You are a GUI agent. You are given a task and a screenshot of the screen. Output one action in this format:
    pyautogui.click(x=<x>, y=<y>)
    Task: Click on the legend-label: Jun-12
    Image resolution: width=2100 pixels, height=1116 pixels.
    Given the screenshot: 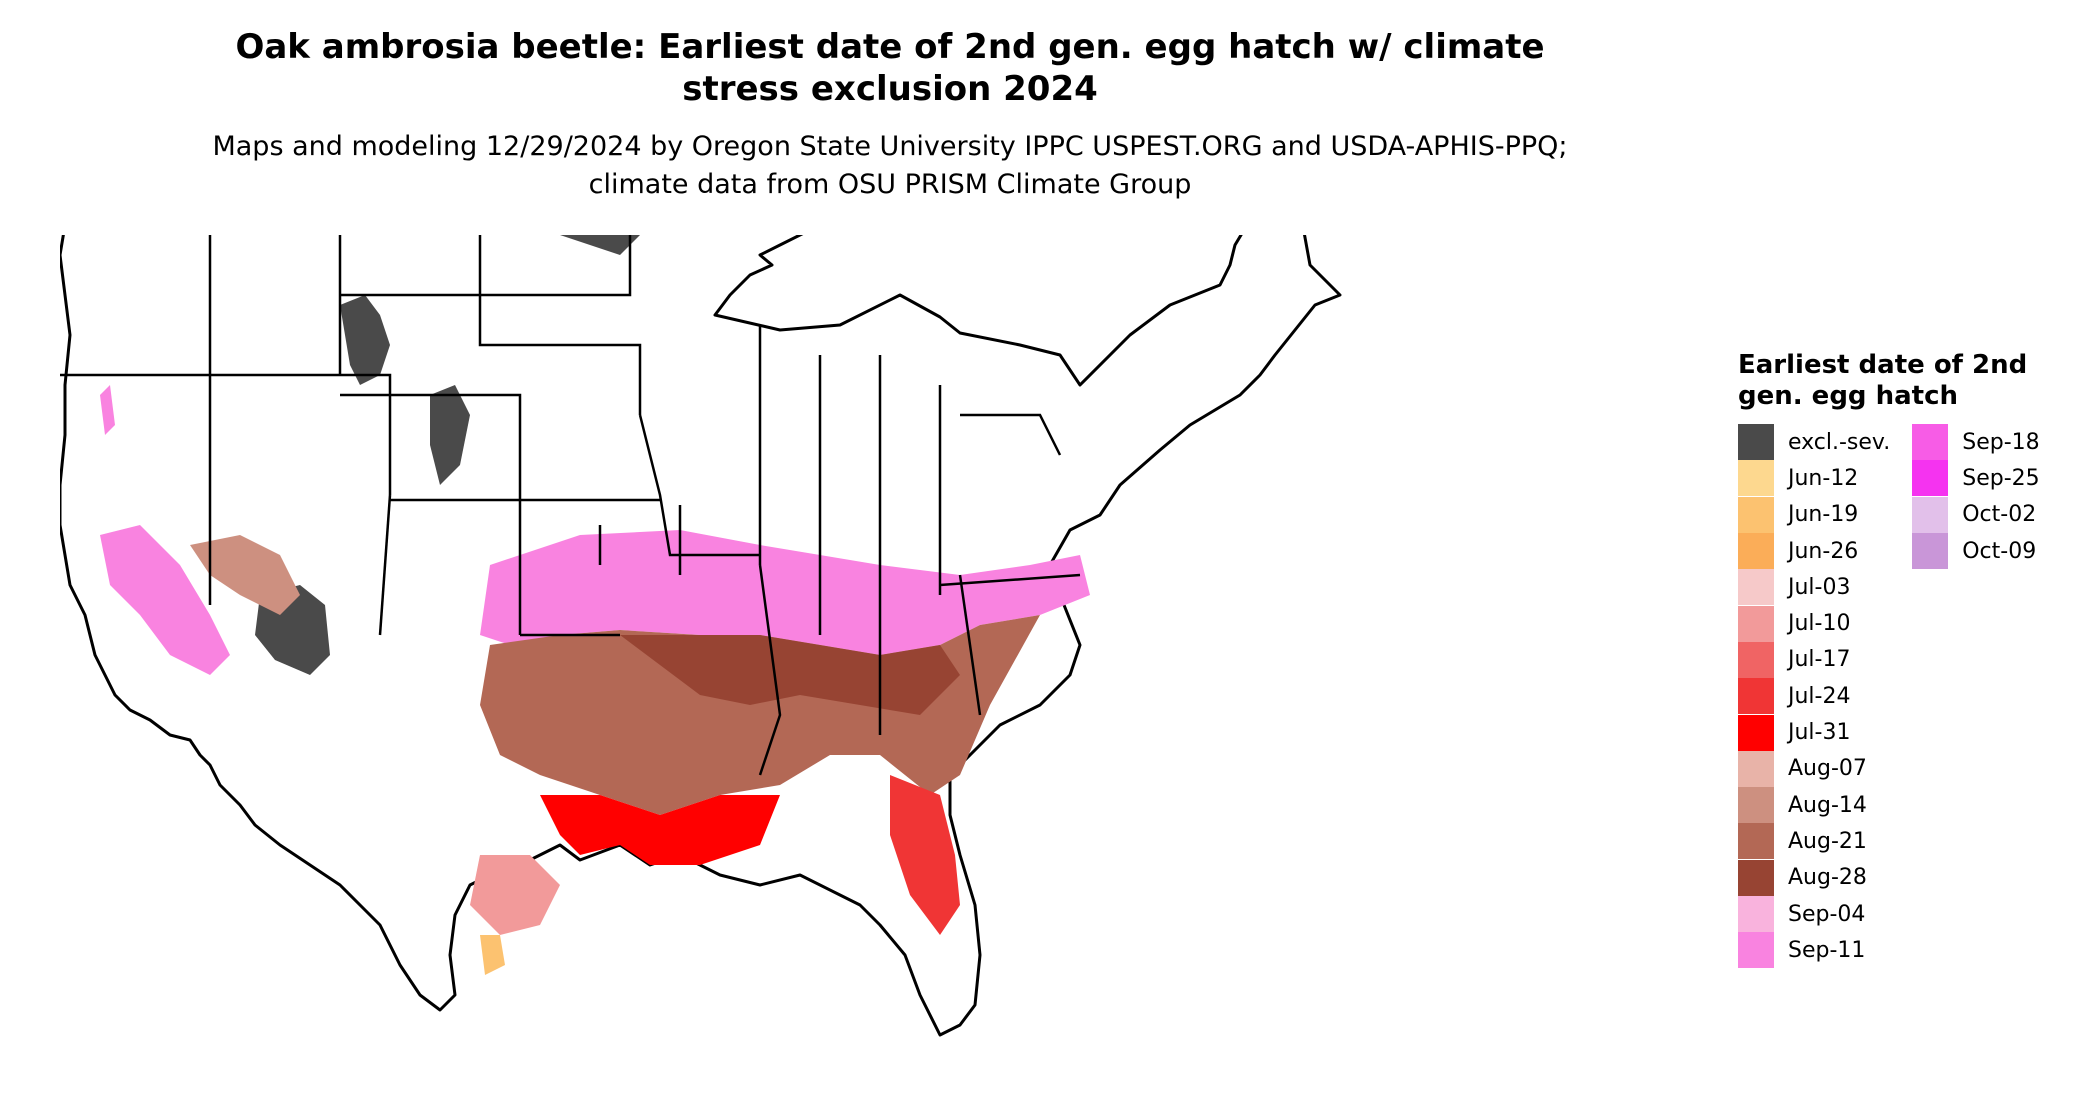 What is the action you would take?
    pyautogui.click(x=1823, y=478)
    